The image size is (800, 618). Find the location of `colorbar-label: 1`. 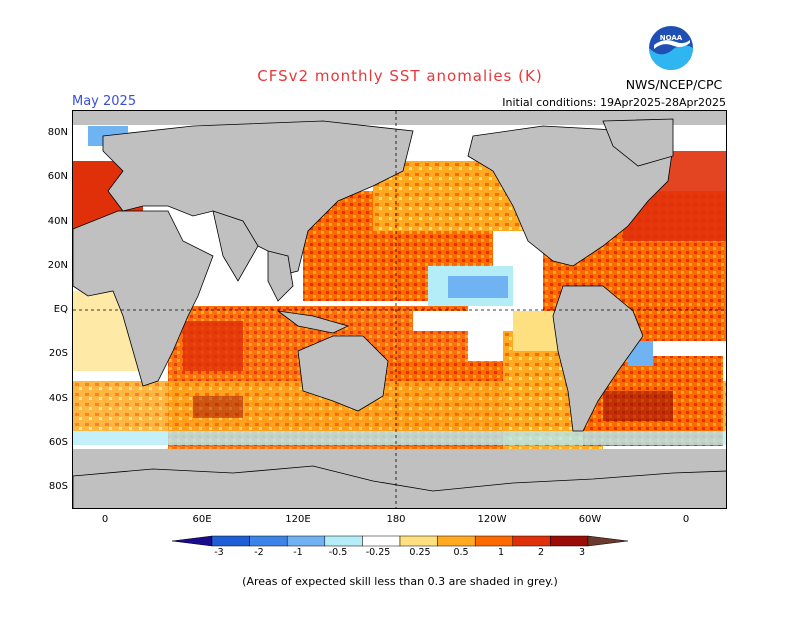

colorbar-label: 1 is located at coordinates (501, 552).